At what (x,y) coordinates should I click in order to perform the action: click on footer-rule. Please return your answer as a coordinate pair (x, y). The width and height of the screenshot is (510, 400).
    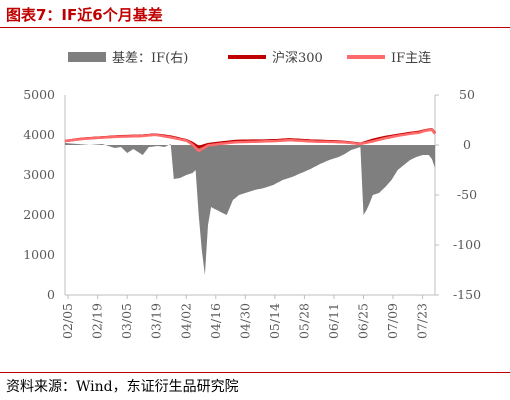
    Looking at the image, I should click on (255, 372).